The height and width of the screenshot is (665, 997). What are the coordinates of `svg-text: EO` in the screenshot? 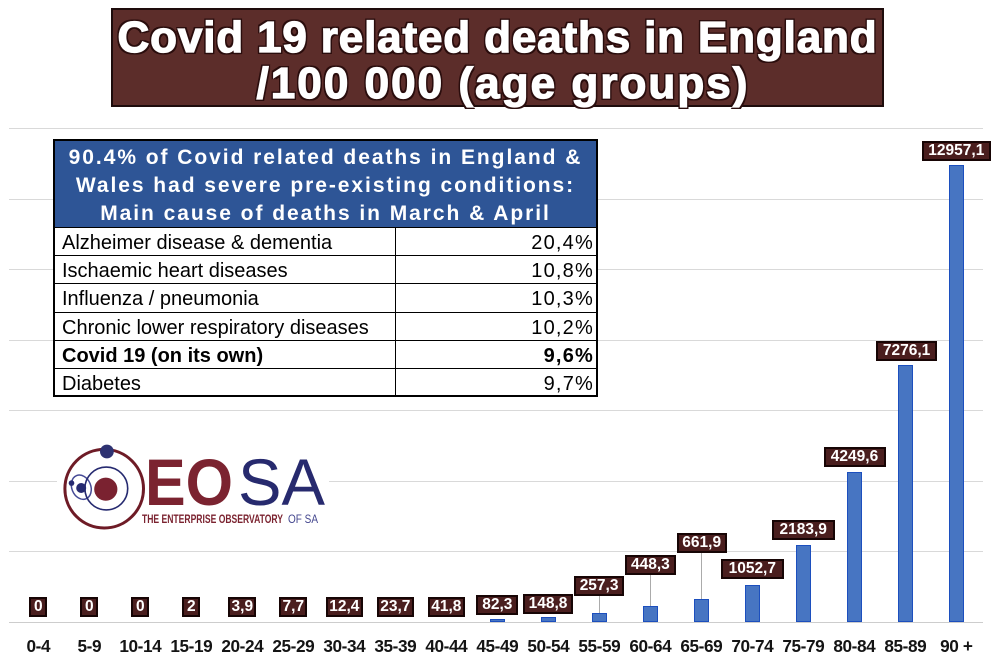 It's located at (189, 482).